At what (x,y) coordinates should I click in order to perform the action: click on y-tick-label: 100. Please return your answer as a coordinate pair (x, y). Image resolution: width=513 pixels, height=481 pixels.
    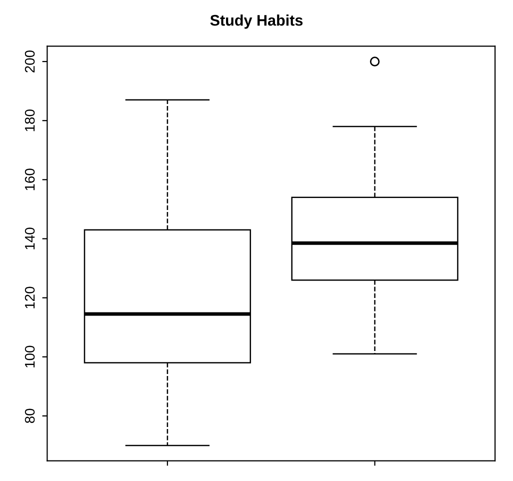
    Looking at the image, I should click on (29, 357).